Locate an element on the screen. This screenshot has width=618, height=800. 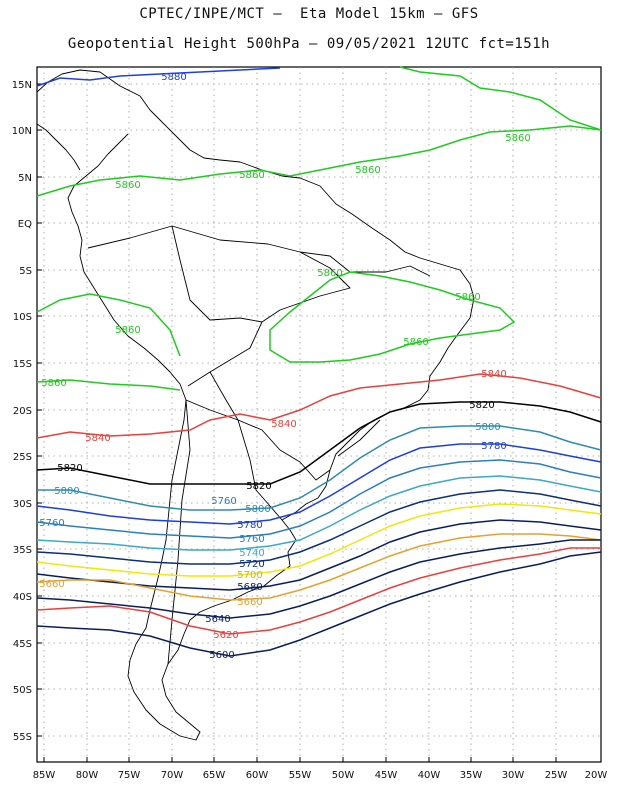
lon-label: 60W is located at coordinates (257, 775).